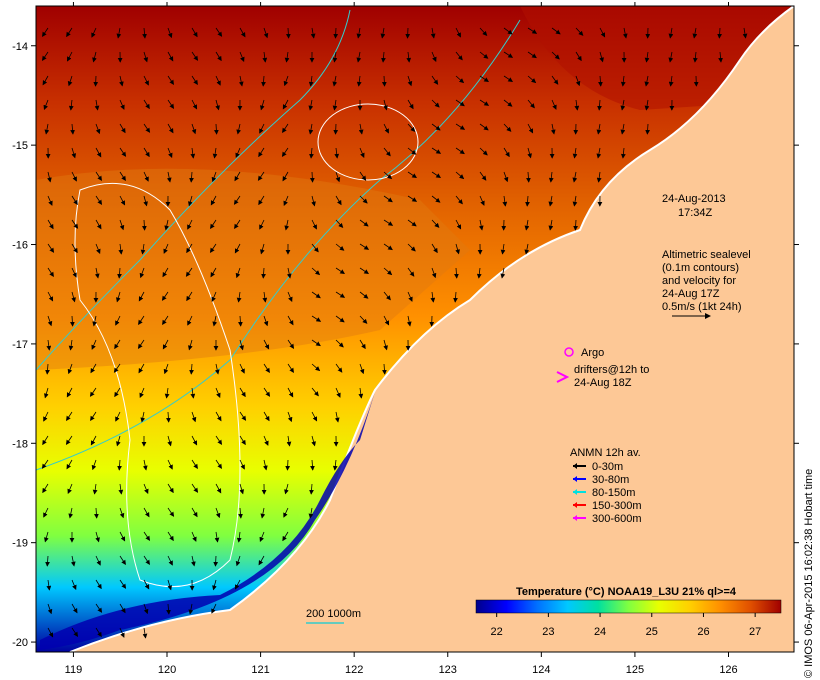  Describe the element at coordinates (695, 213) in the screenshot. I see `time-label: 17:34Z` at that location.